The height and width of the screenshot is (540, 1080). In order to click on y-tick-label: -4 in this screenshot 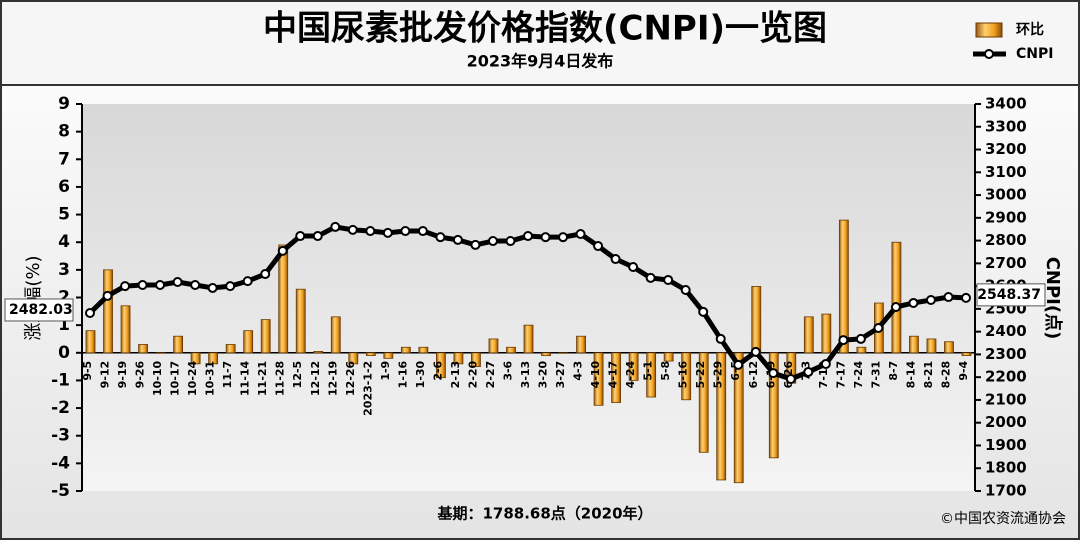, I will do `click(60, 463)`.